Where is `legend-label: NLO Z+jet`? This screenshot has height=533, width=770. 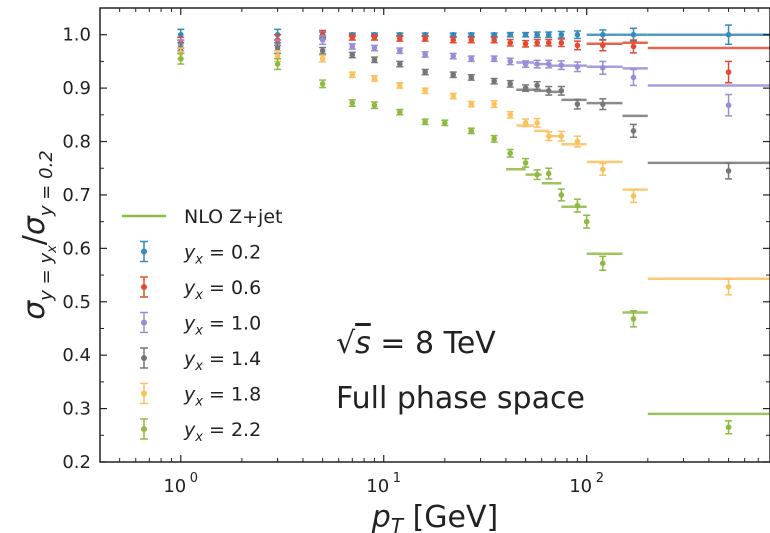 legend-label: NLO Z+jet is located at coordinates (233, 217).